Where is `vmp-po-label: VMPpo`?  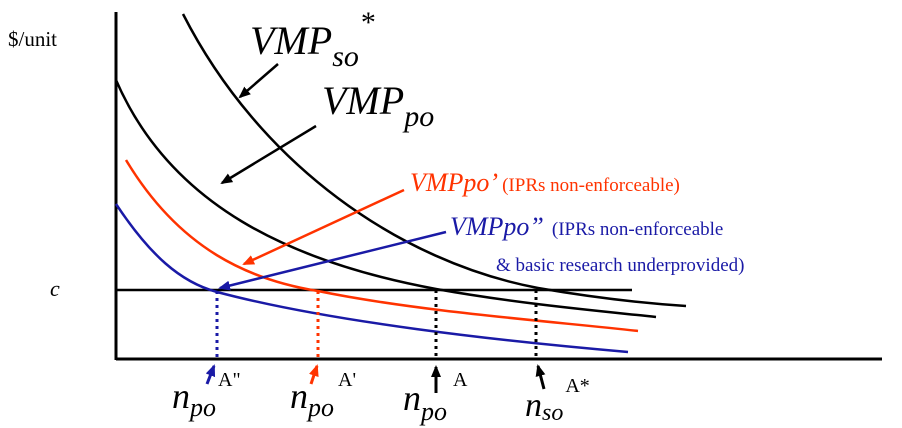 vmp-po-label: VMPpo is located at coordinates (378, 105).